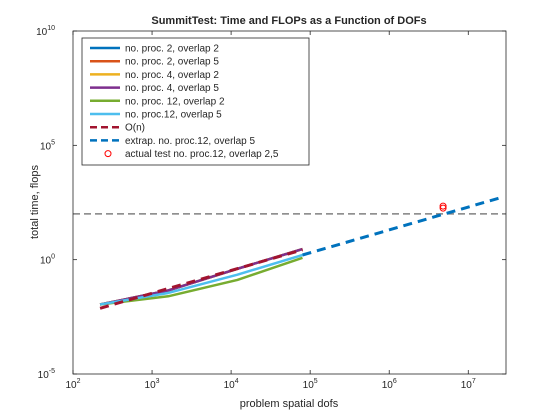  What do you see at coordinates (175, 101) in the screenshot?
I see `legend-no-proc-12-overlap-2-label: no. proc. 12, overlap 2` at bounding box center [175, 101].